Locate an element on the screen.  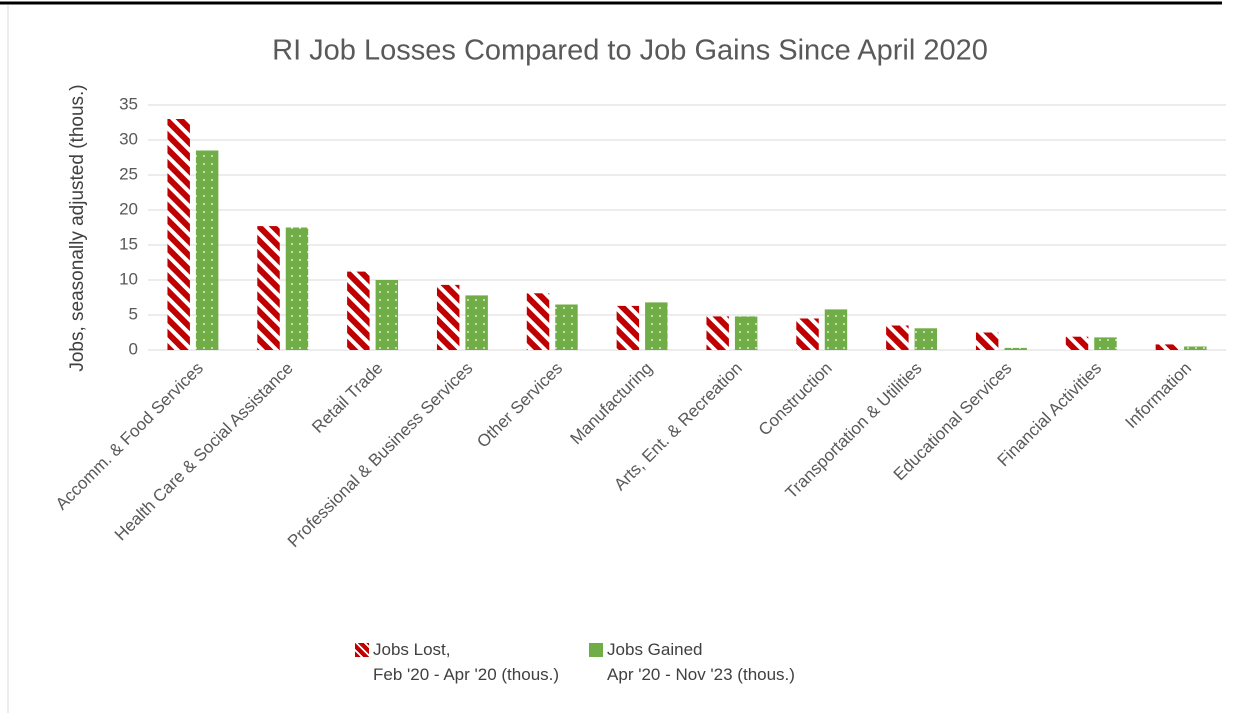
legend-label: Jobs Gained Apr '20 - Nov '23 (thous.) is located at coordinates (701, 662).